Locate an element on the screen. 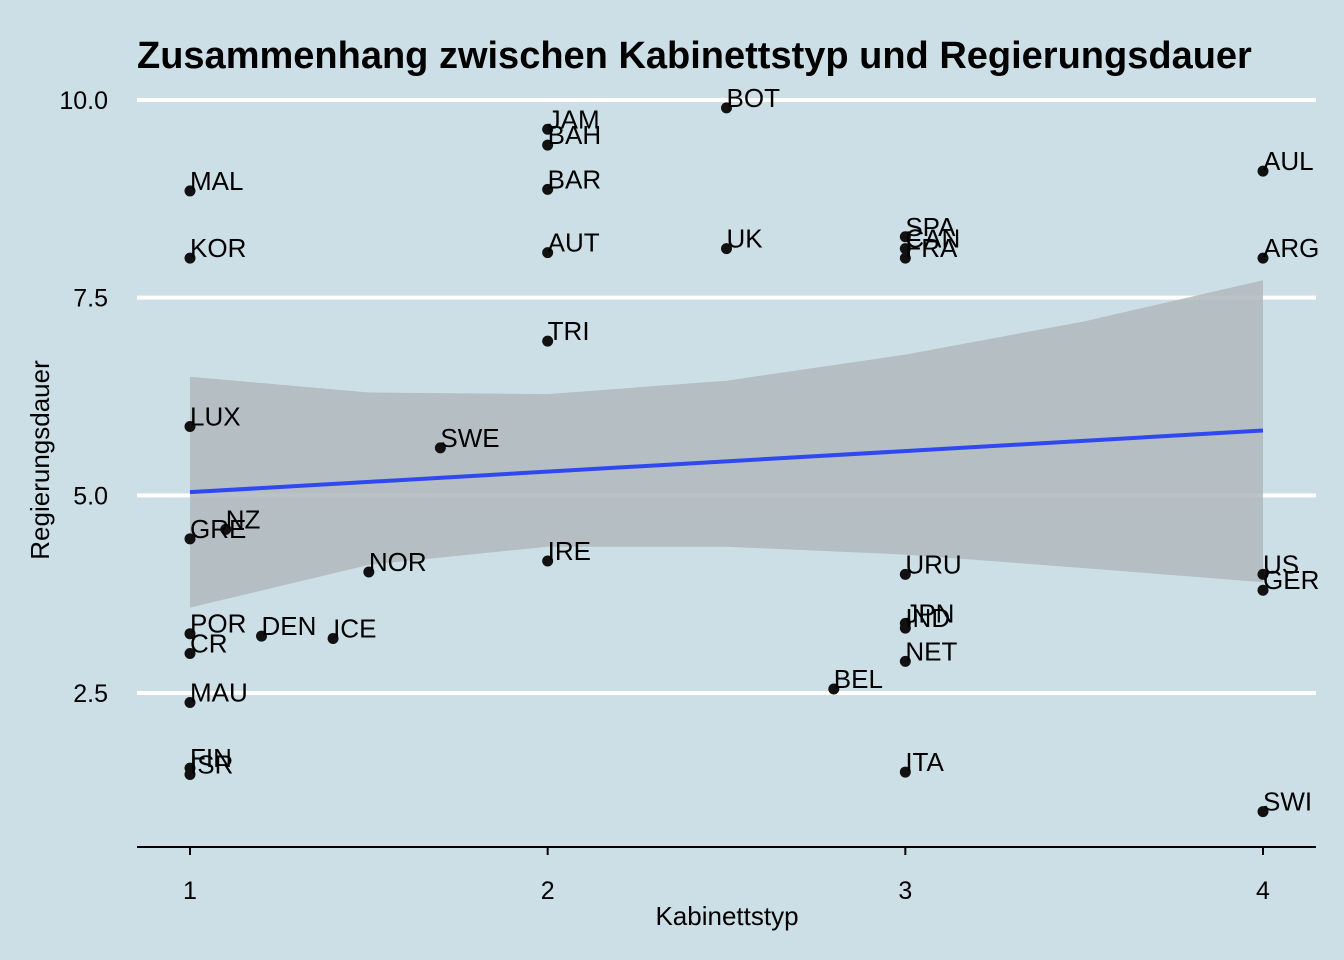 This screenshot has height=960, width=1344. point-label: NOR is located at coordinates (398, 562).